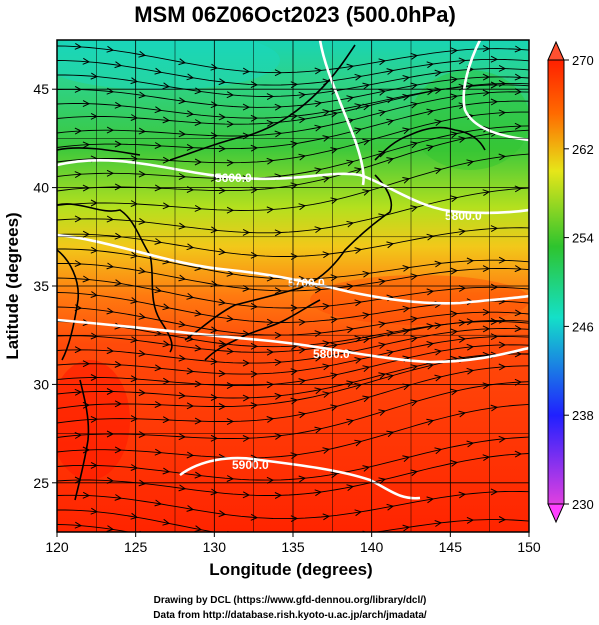  What do you see at coordinates (45, 286) in the screenshot?
I see `y-axis: 25 30 35 40 45` at bounding box center [45, 286].